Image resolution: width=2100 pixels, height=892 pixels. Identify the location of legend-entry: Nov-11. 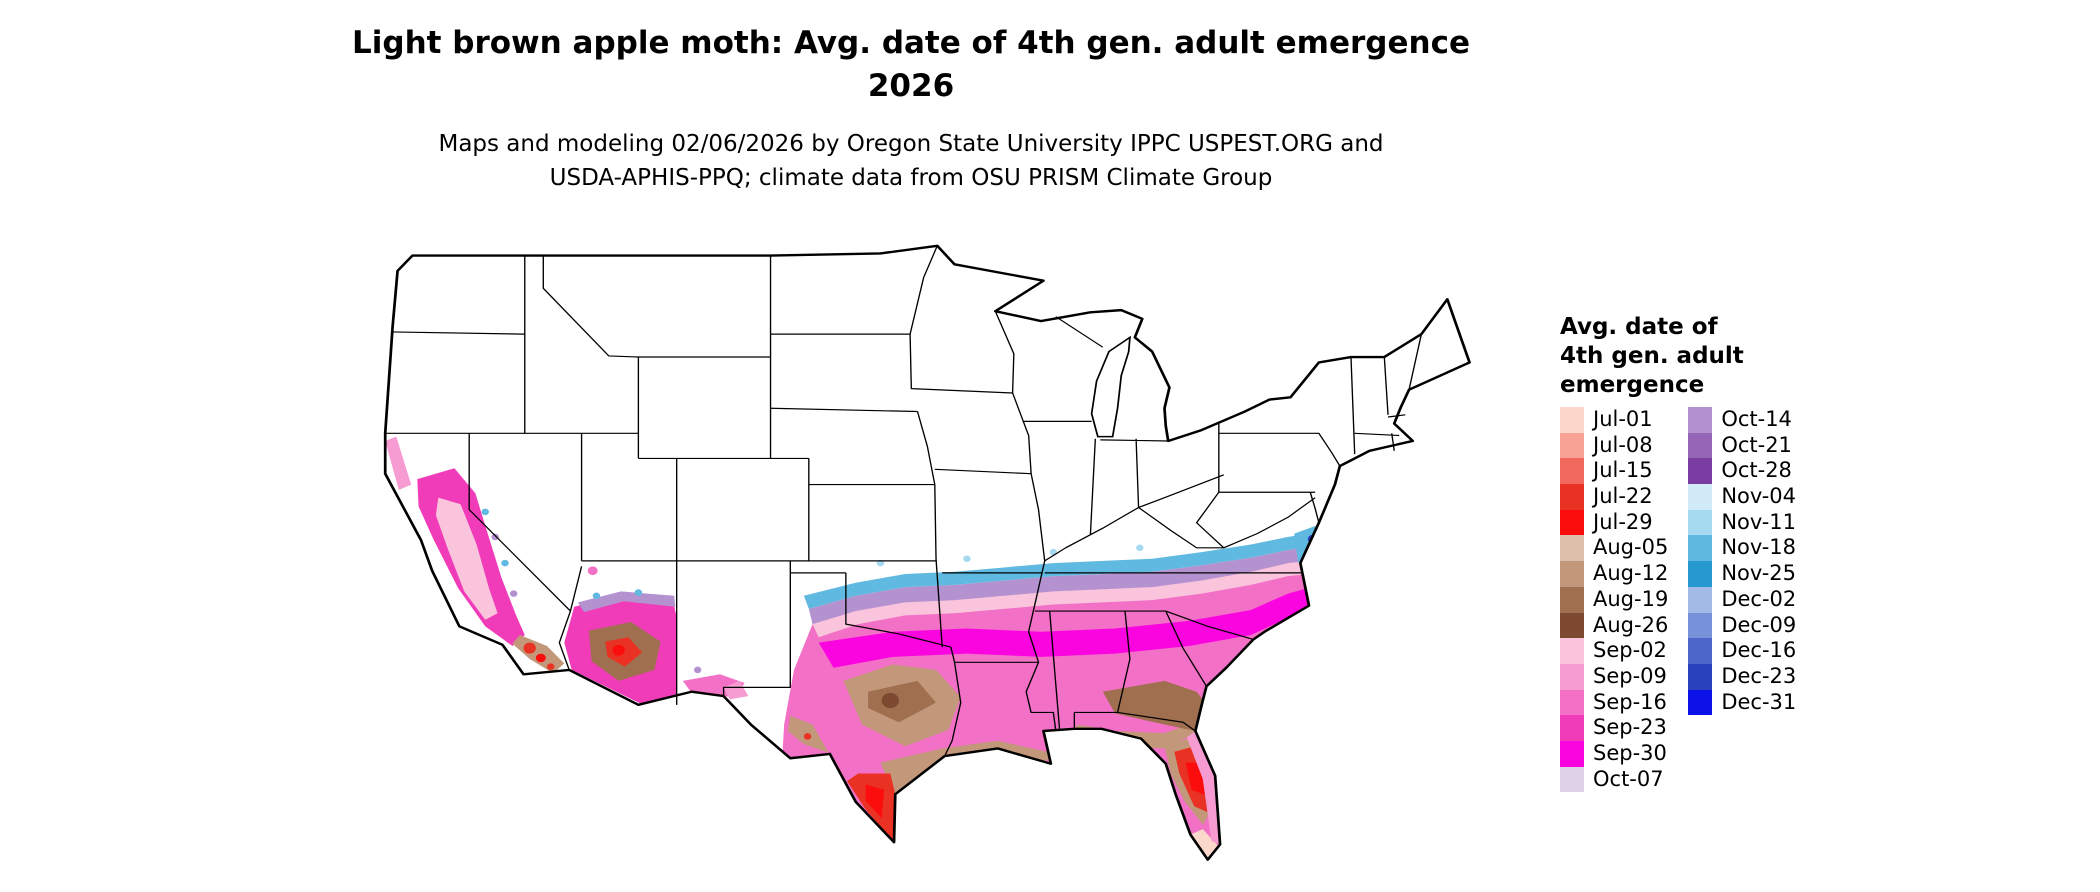
(1742, 522).